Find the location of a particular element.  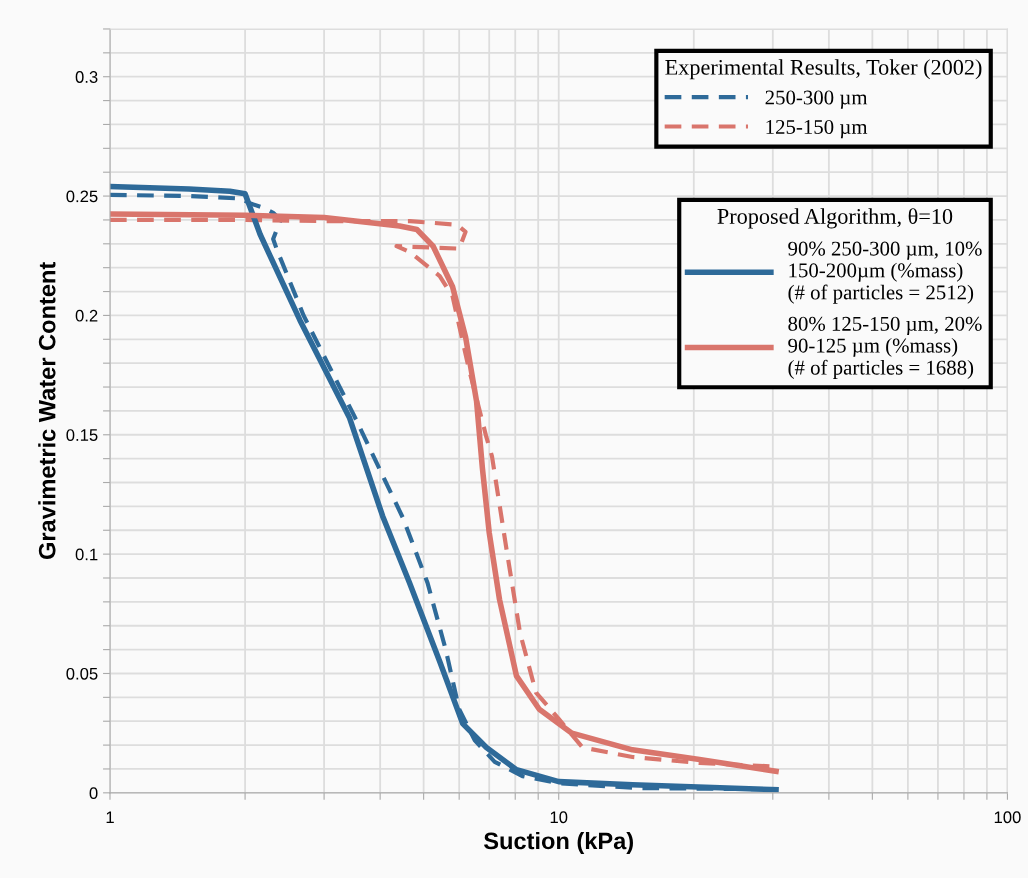

y-tick-label: 0.3 is located at coordinates (86, 77).